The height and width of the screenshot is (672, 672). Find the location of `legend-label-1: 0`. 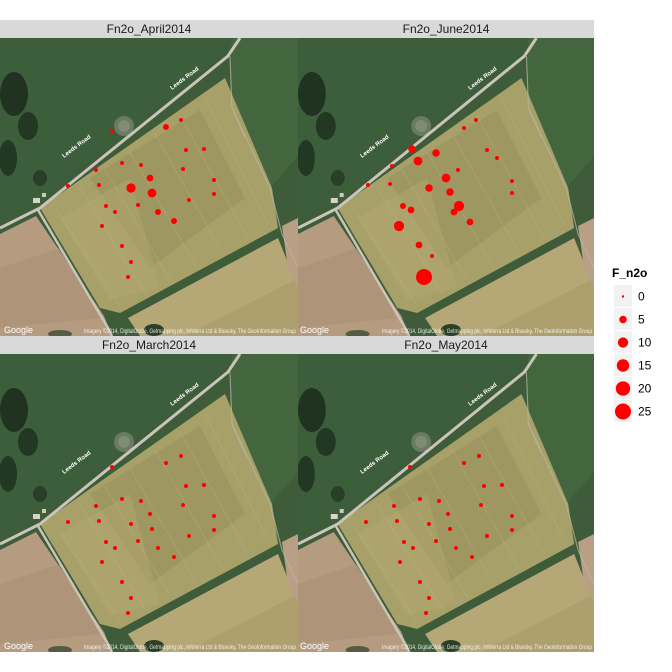

legend-label-1: 0 is located at coordinates (641, 297).